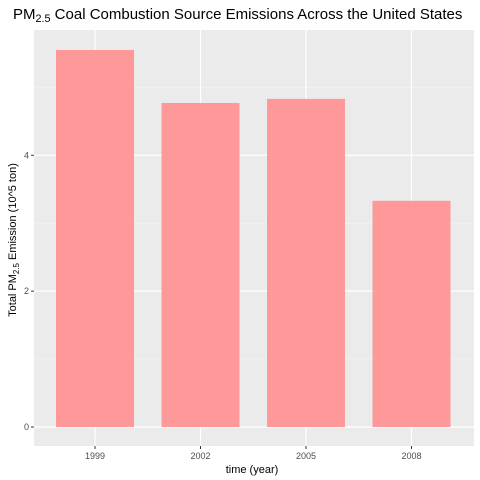  Describe the element at coordinates (95, 456) in the screenshot. I see `x-tick-label: 1999` at that location.